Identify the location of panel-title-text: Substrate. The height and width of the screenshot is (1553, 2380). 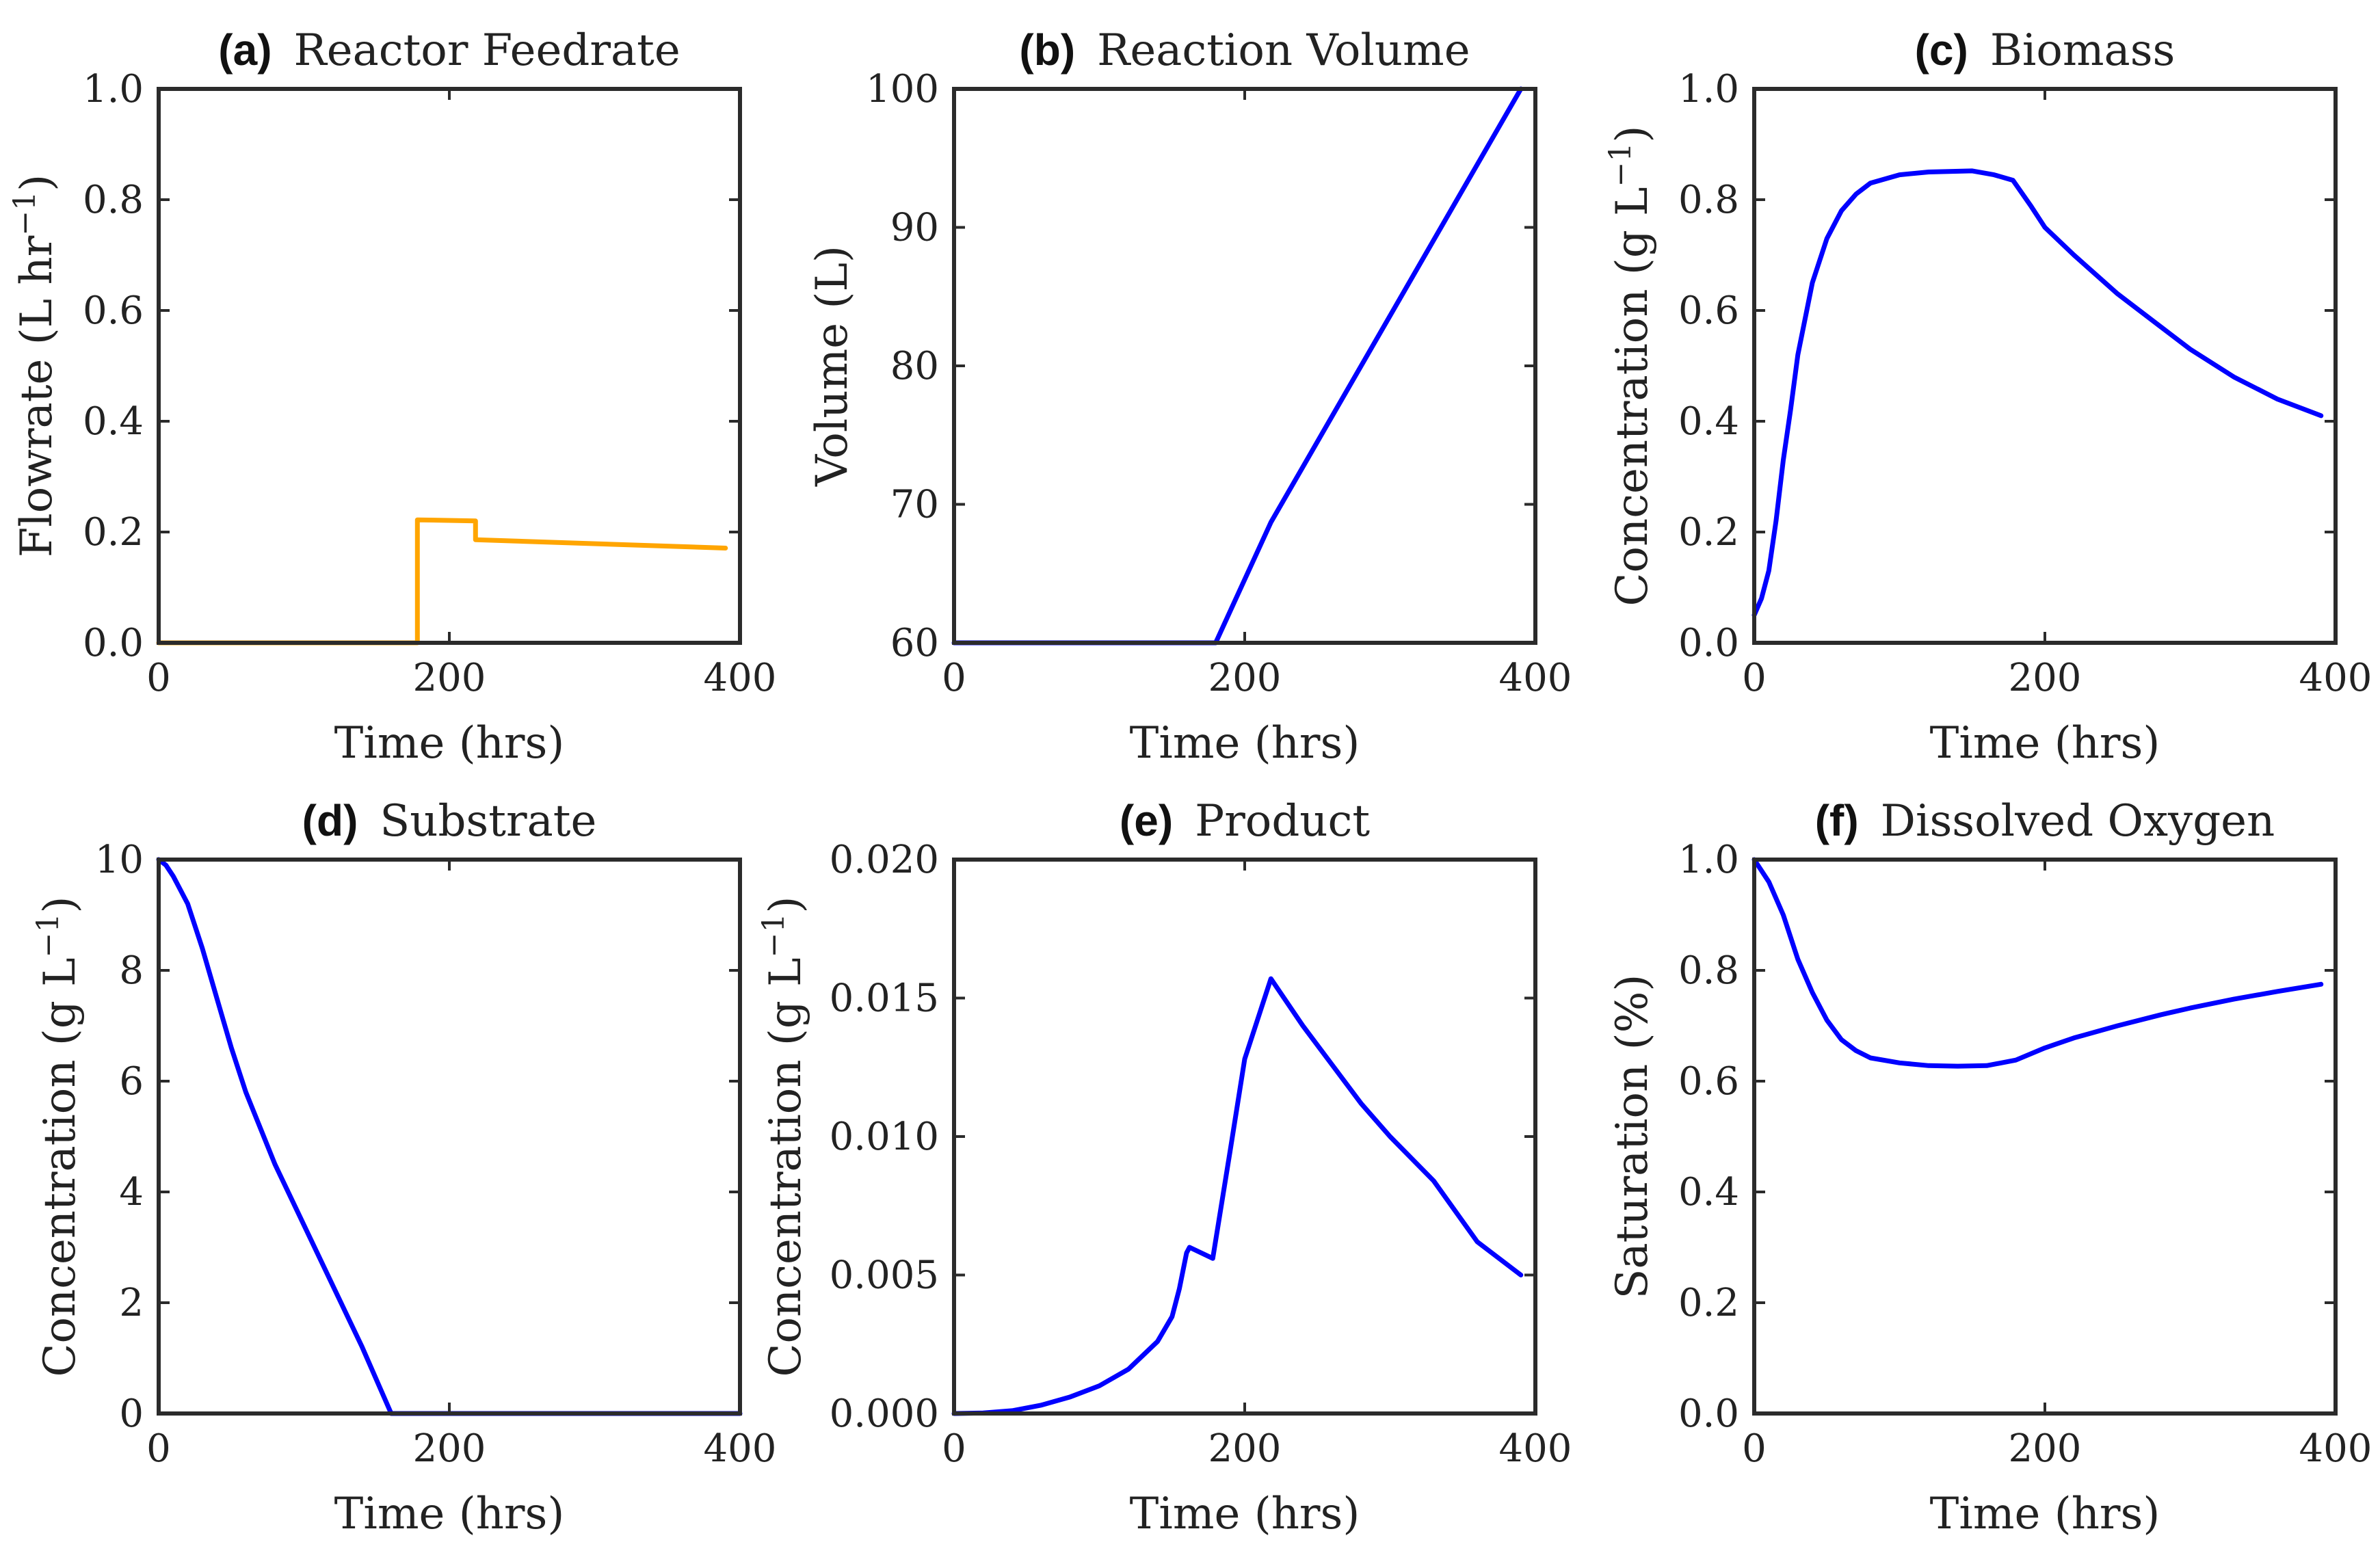
(488, 821).